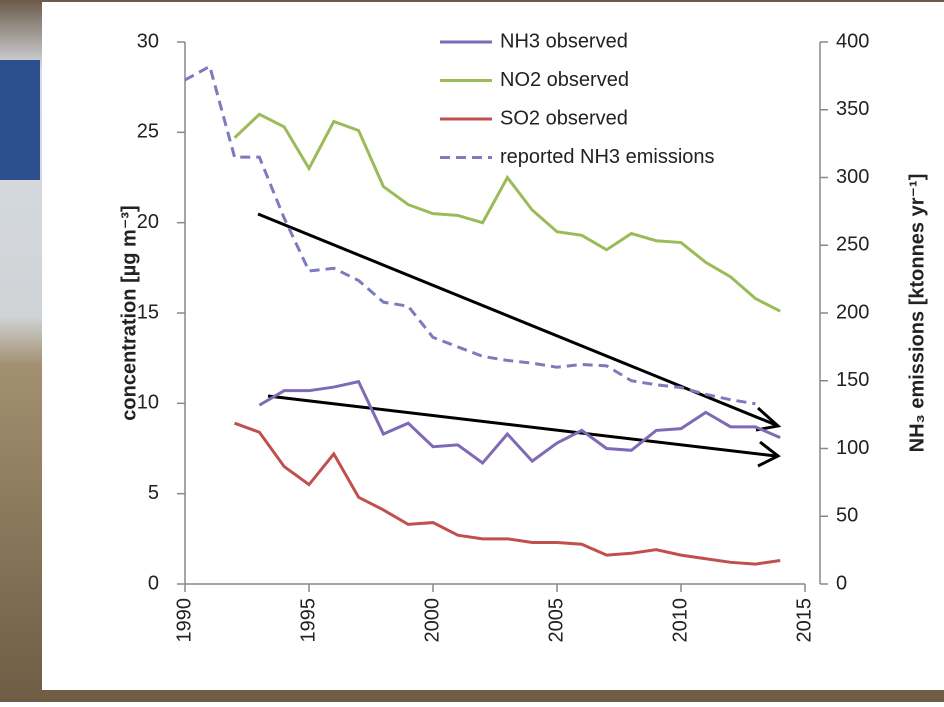  Describe the element at coordinates (556, 620) in the screenshot. I see `x-tick-label: 2005` at that location.